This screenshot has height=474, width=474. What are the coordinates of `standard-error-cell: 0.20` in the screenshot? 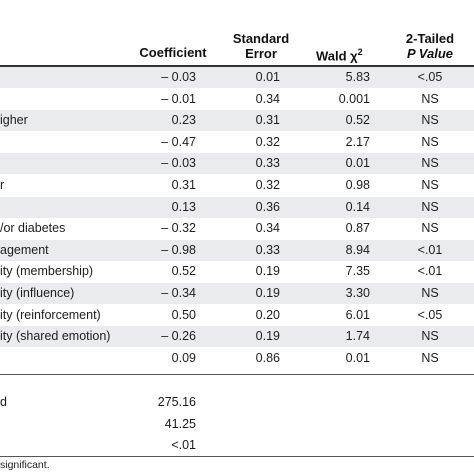 It's located at (267, 314).